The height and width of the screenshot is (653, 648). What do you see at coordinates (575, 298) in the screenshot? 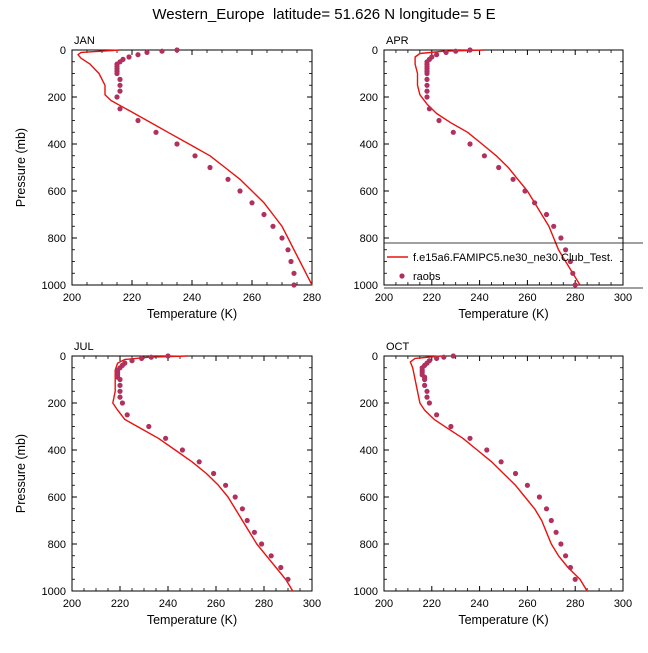
I see `apr-x-tick-label: 280` at bounding box center [575, 298].